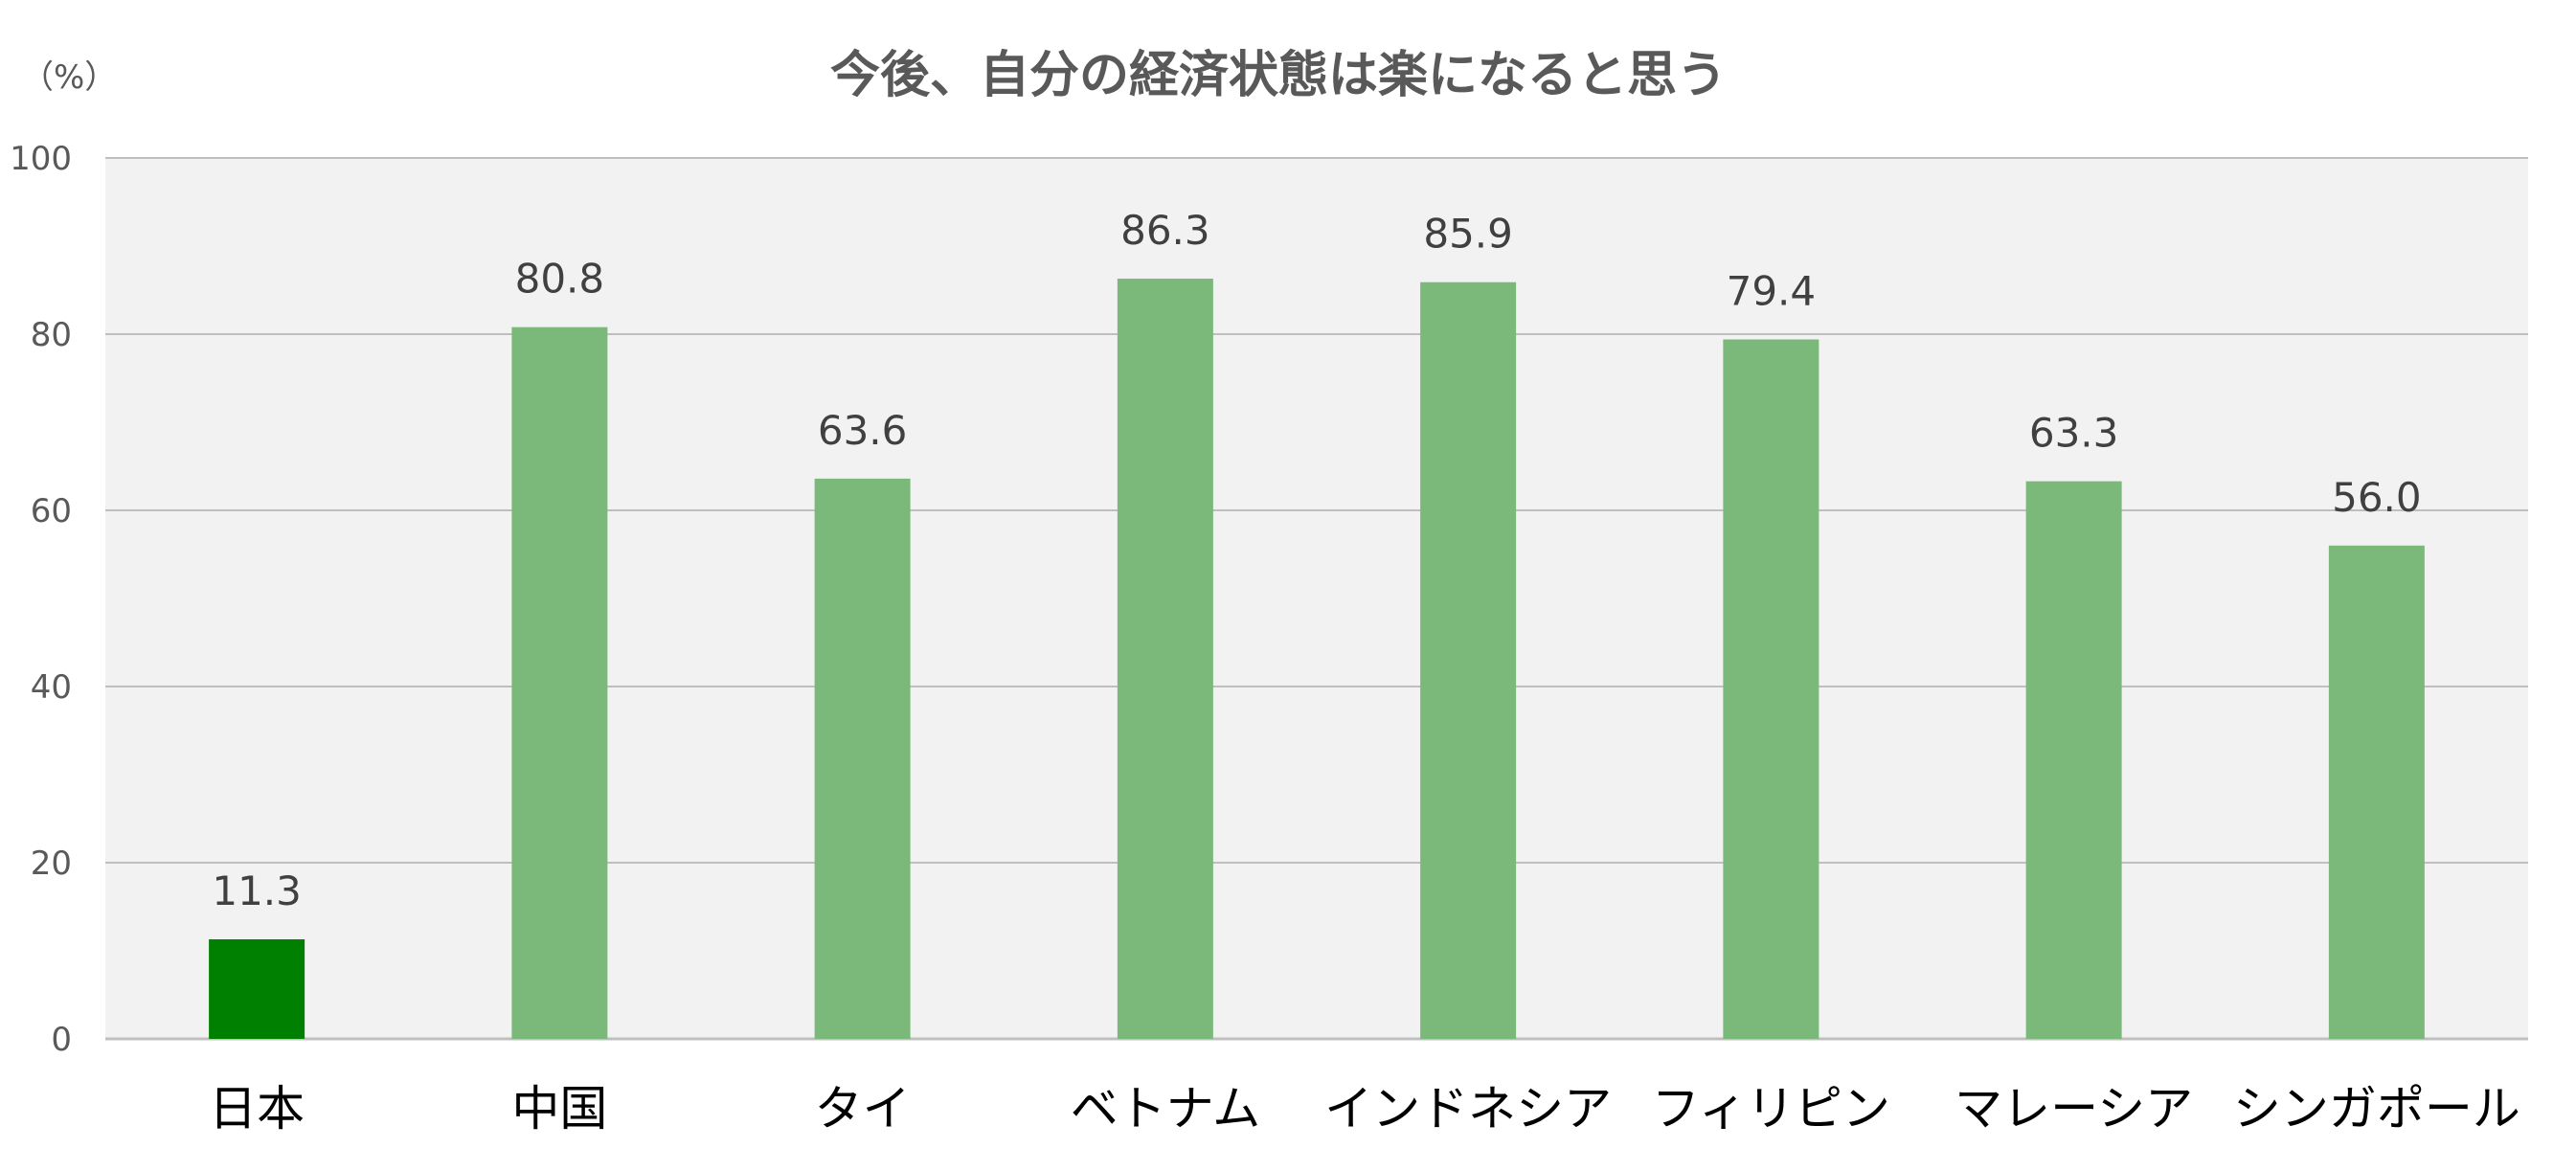  What do you see at coordinates (62, 1040) in the screenshot?
I see `y-tick-label: 0` at bounding box center [62, 1040].